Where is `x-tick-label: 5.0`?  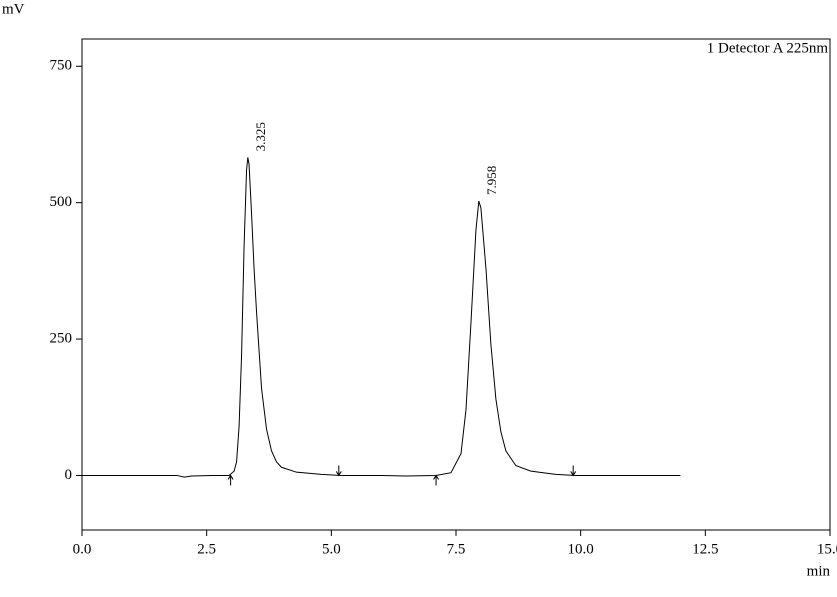
x-tick-label: 5.0 is located at coordinates (331, 549).